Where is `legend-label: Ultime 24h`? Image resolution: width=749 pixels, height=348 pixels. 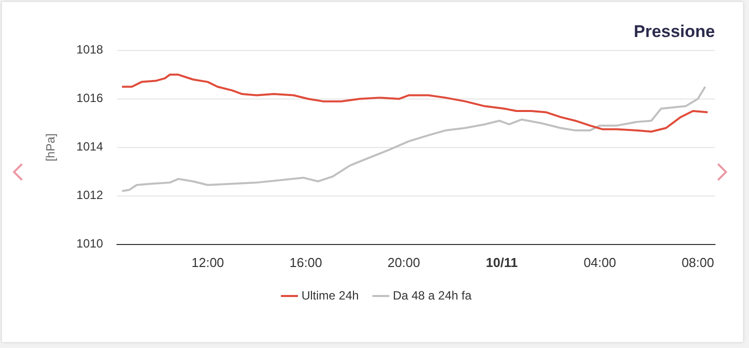 legend-label: Ultime 24h is located at coordinates (330, 295).